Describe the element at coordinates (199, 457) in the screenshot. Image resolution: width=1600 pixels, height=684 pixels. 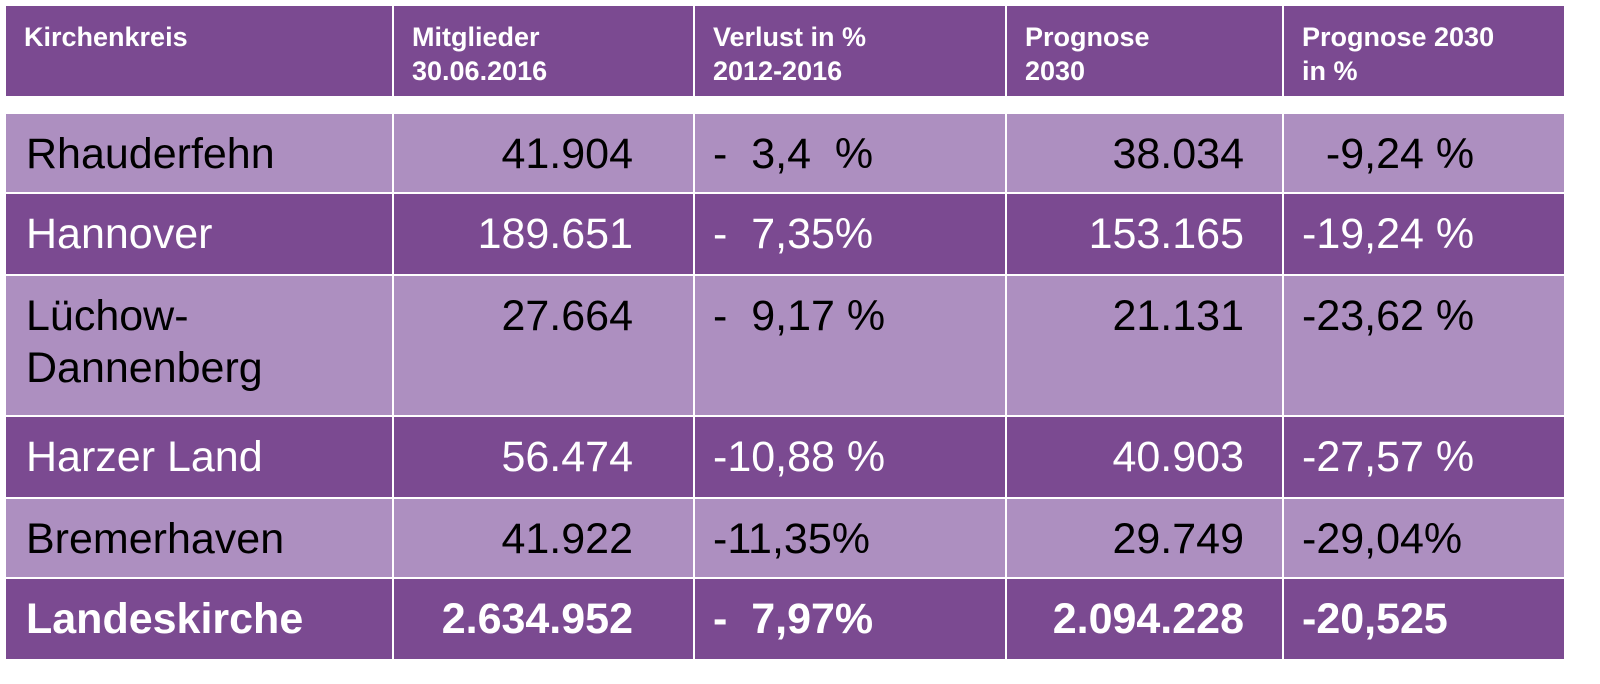
I see `cell-kirchenkreis: Harzer Land` at that location.